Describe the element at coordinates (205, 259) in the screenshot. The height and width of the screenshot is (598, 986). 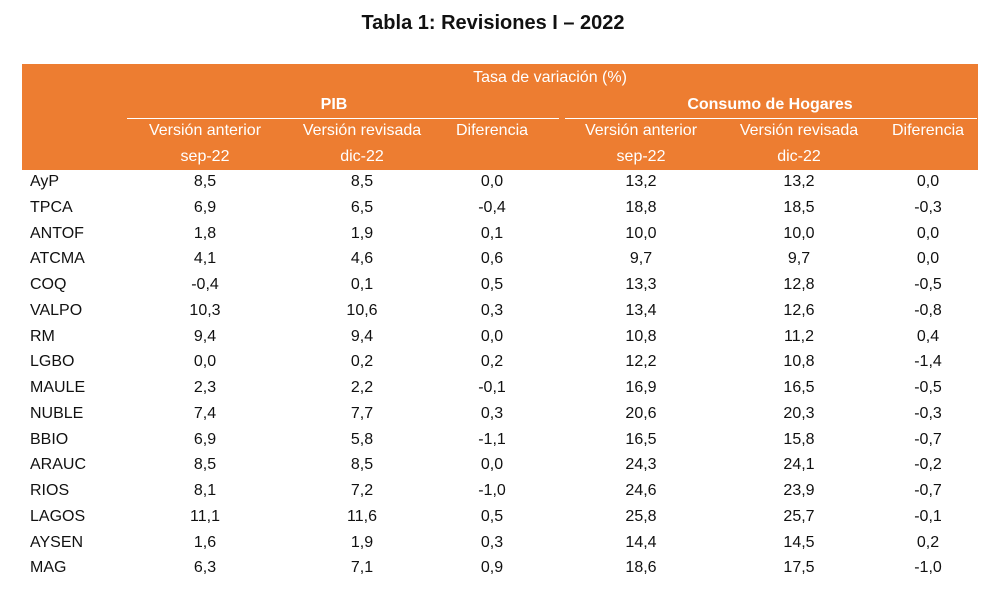
I see `cell: 4,1` at that location.